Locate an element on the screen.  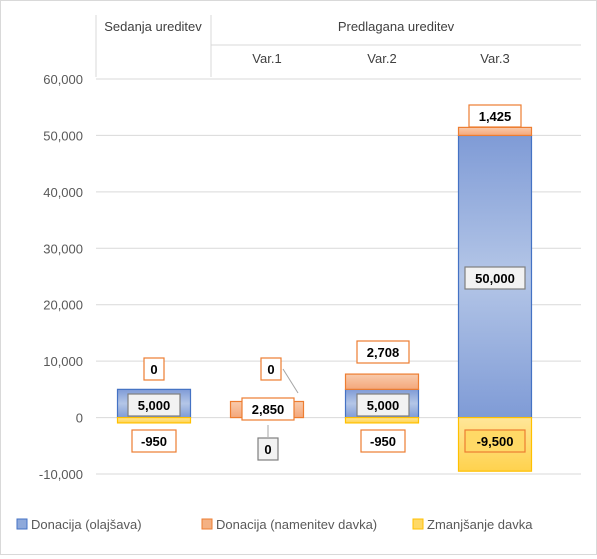
y-tick-label: 20,000 is located at coordinates (63, 305).